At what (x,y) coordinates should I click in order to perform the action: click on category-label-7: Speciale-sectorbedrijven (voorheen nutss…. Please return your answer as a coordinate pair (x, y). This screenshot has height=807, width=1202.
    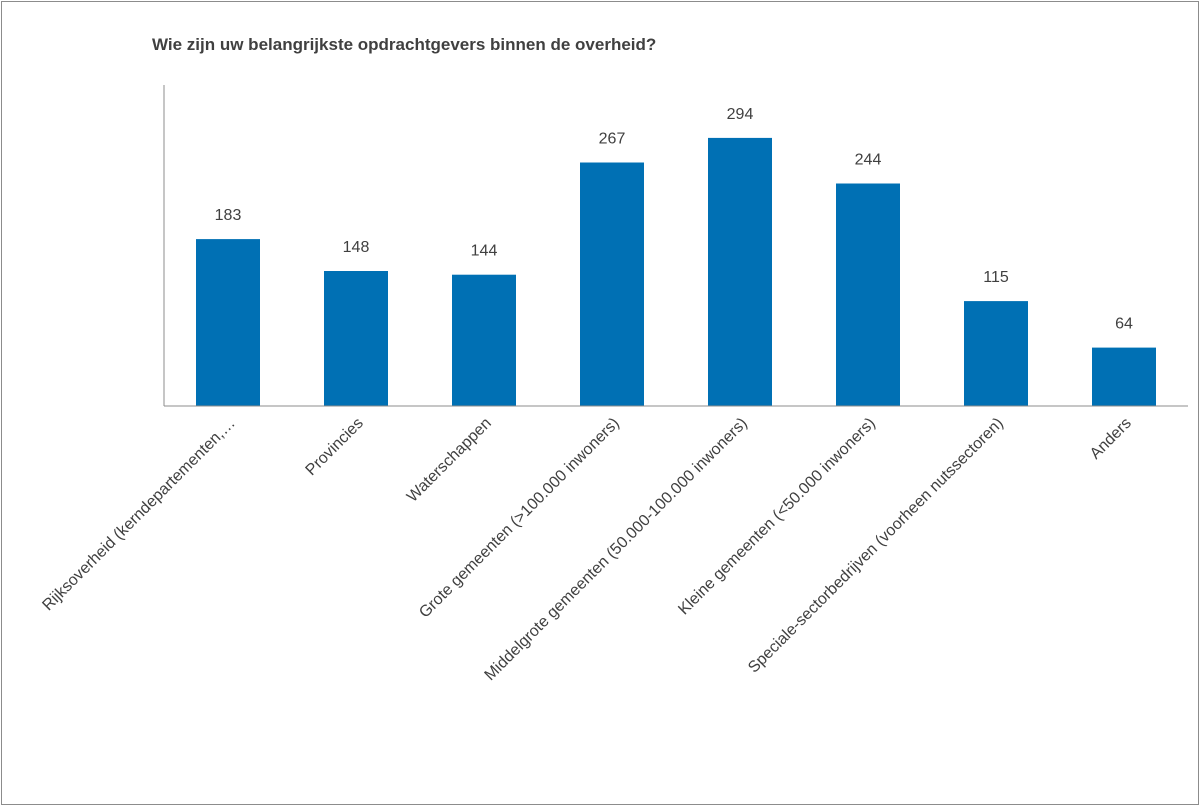
    Looking at the image, I should click on (876, 546).